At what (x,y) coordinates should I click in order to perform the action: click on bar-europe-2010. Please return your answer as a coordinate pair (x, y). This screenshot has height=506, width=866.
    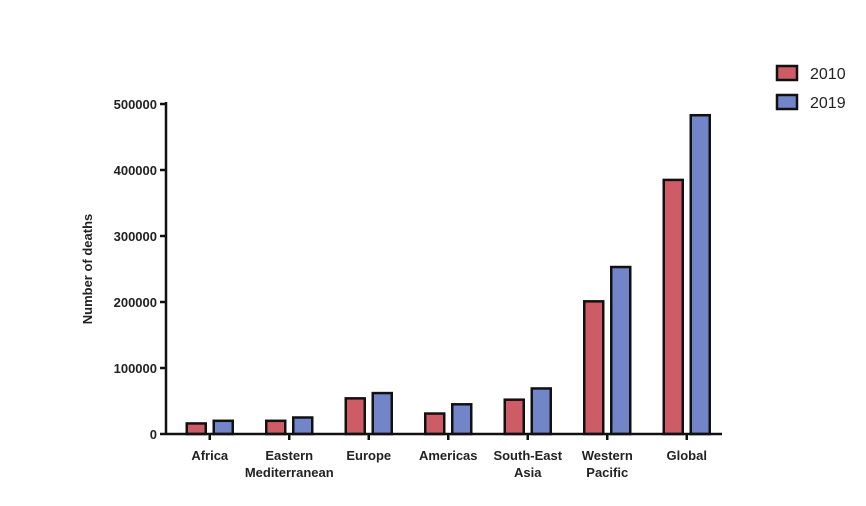
    Looking at the image, I should click on (355, 416).